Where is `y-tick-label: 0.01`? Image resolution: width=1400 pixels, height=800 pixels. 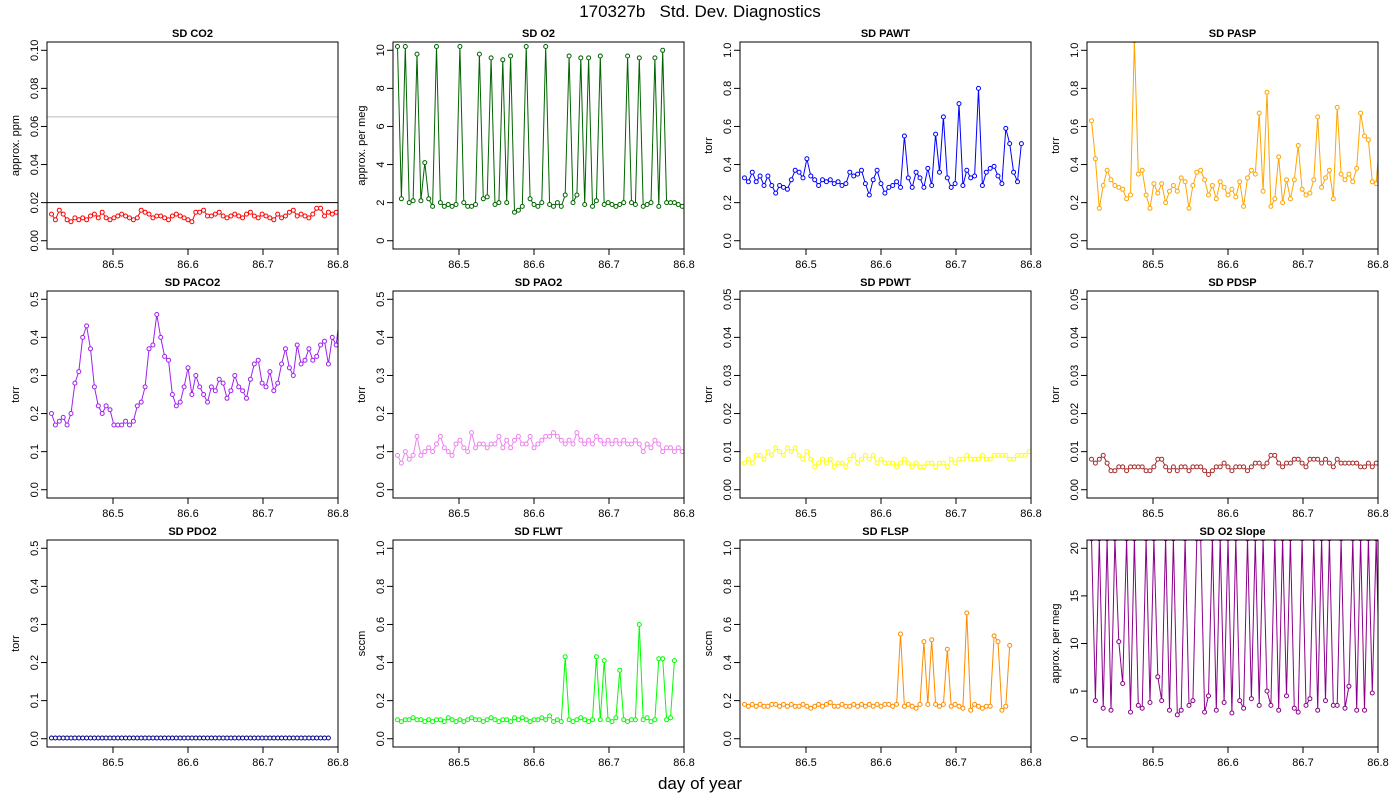
y-tick-label: 0.01 is located at coordinates (1075, 451).